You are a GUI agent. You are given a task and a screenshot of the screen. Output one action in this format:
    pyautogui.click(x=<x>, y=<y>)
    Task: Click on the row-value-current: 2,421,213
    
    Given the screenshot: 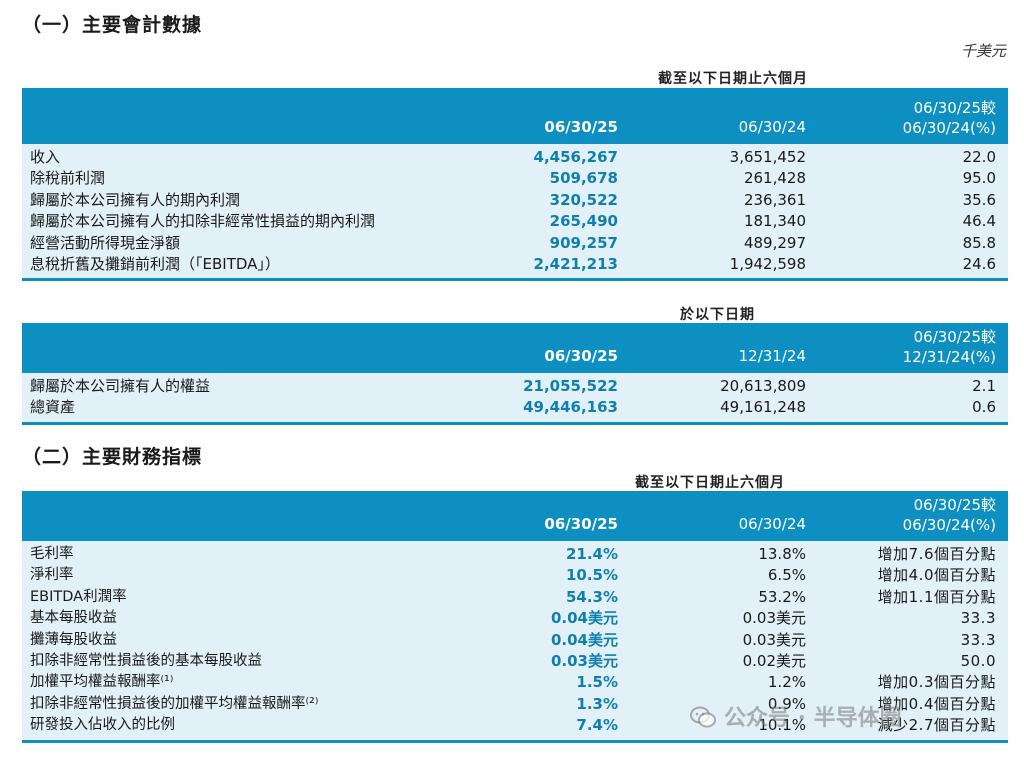 What is the action you would take?
    pyautogui.click(x=575, y=263)
    